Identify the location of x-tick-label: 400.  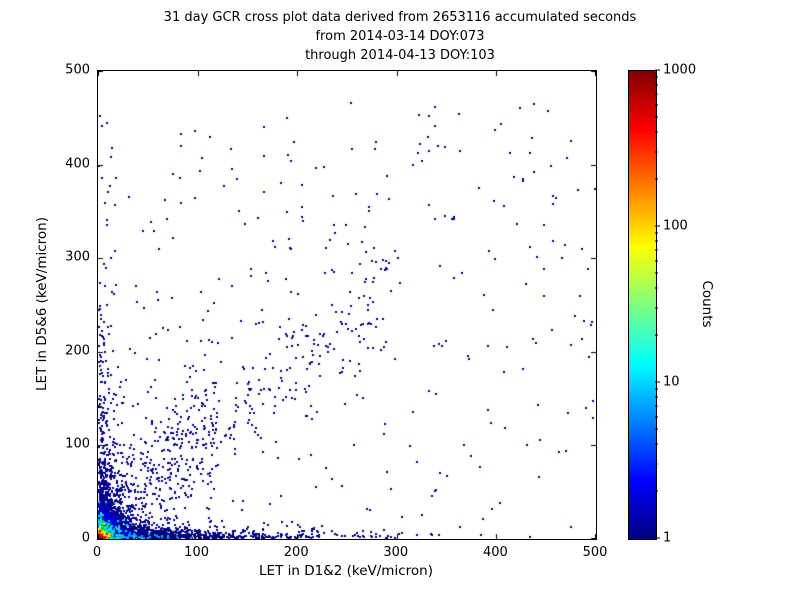
(495, 552).